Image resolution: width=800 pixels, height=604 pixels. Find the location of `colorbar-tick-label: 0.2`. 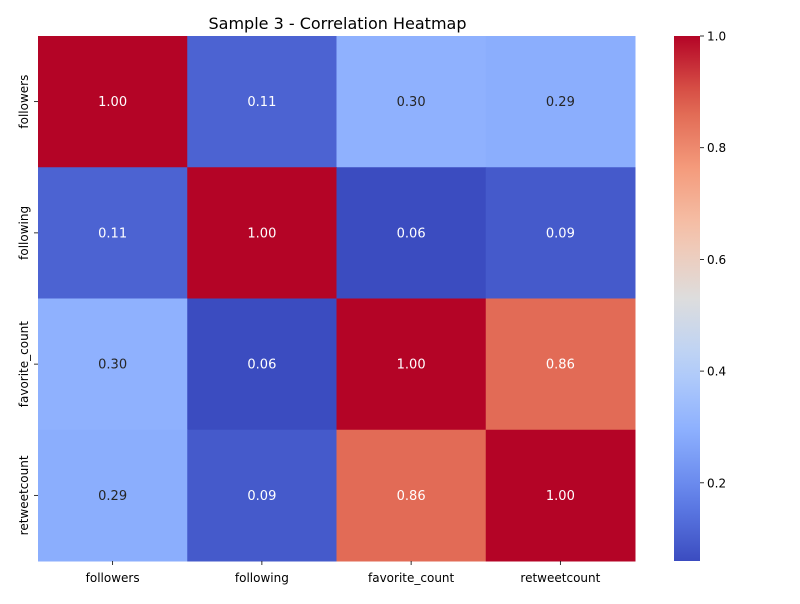

colorbar-tick-label: 0.2 is located at coordinates (716, 483).